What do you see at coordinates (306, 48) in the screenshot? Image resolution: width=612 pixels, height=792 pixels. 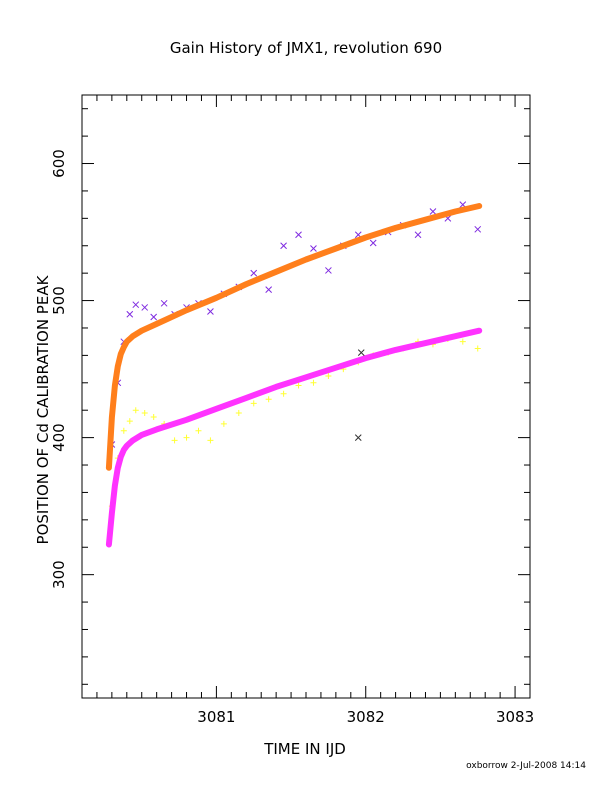 I see `chart-title: Gain History of JMX1, revolution 690` at bounding box center [306, 48].